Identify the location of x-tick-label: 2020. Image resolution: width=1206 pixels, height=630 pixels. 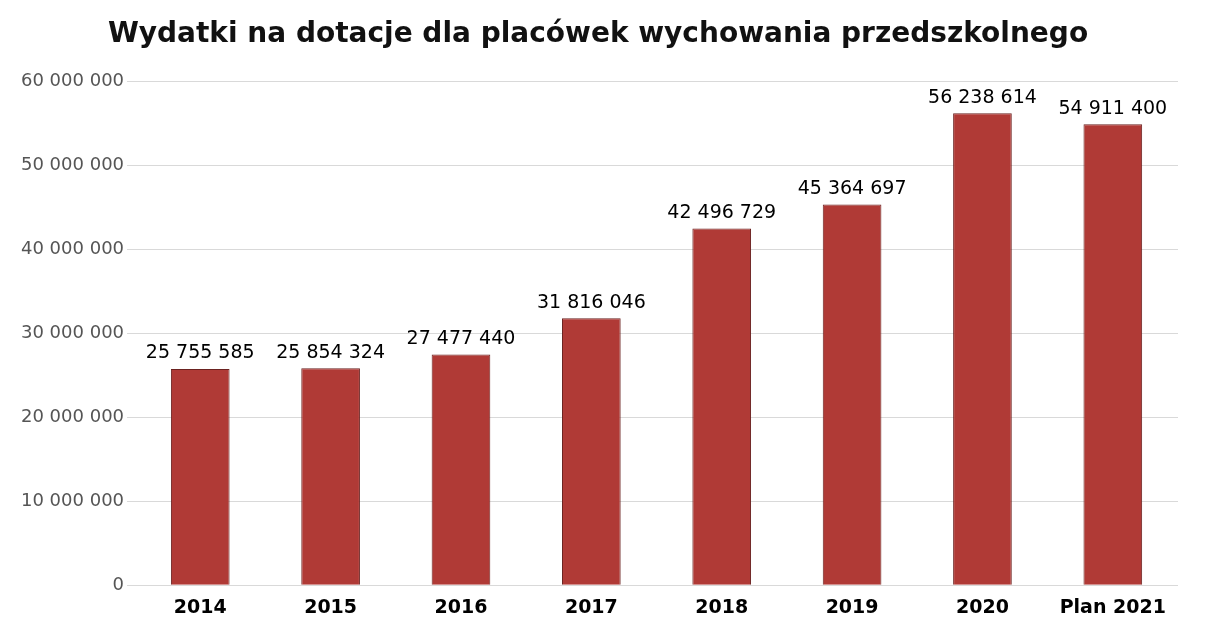
(982, 605).